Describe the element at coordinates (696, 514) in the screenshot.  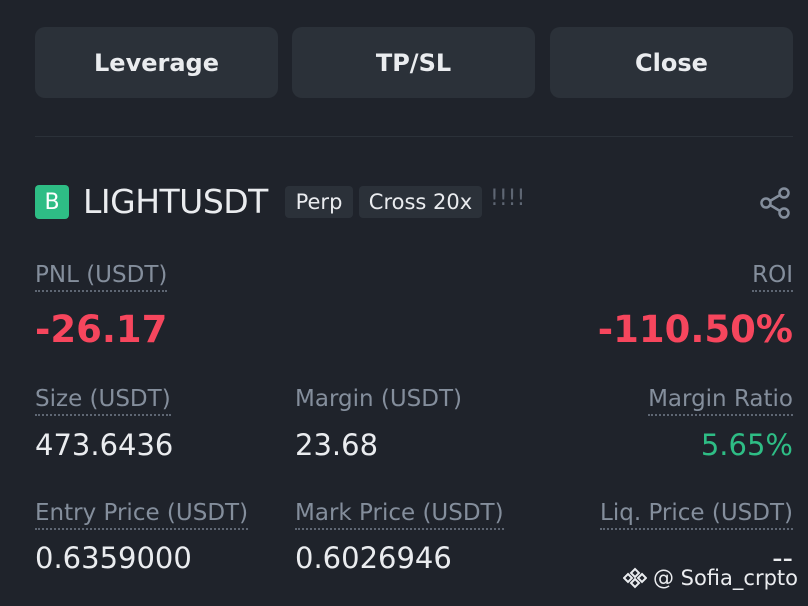
I see `liq-price-label: Liq. Price (USDT)` at that location.